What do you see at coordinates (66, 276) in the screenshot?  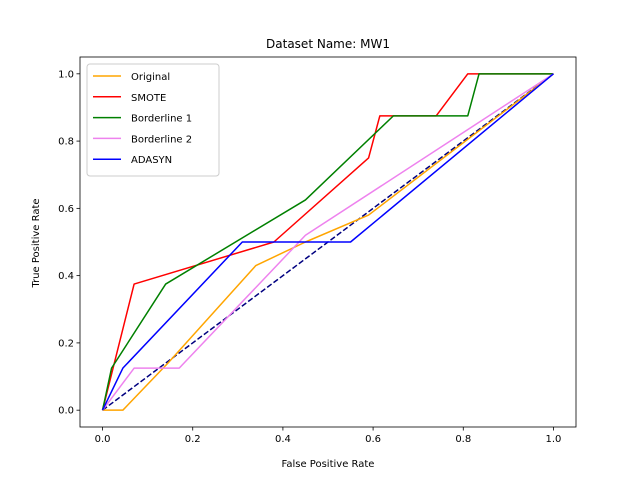 I see `y-tick-label: 0.4` at bounding box center [66, 276].